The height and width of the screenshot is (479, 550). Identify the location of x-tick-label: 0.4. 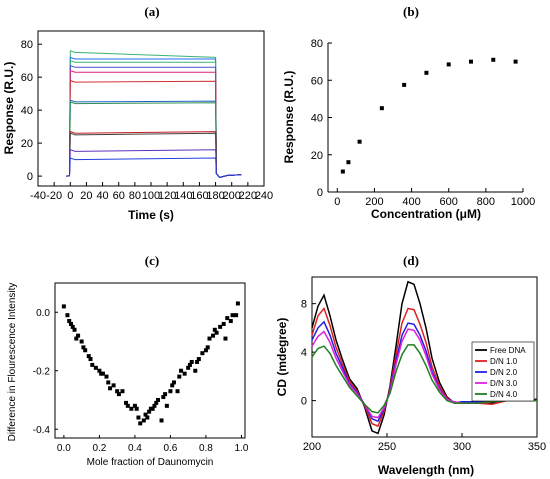
(135, 448).